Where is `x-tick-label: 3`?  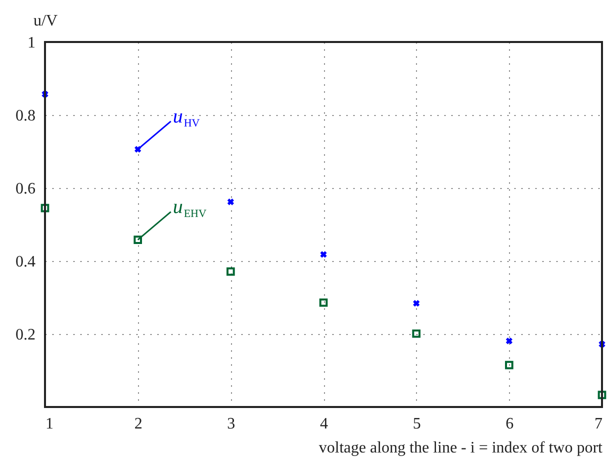 x-tick-label: 3 is located at coordinates (231, 424).